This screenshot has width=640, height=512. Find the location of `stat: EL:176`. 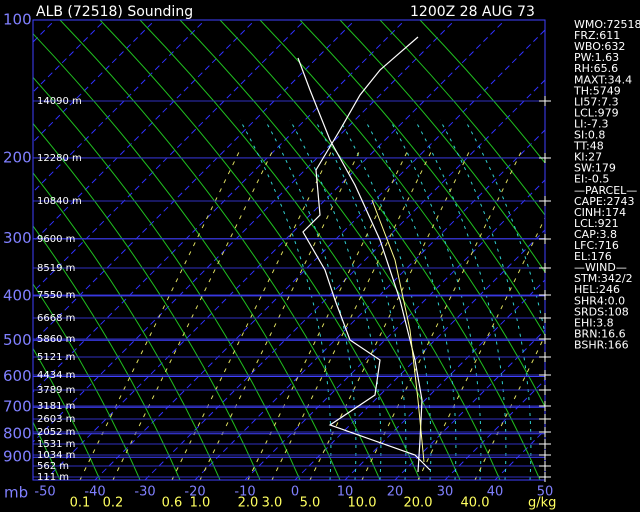

stat: EL:176 is located at coordinates (593, 256).